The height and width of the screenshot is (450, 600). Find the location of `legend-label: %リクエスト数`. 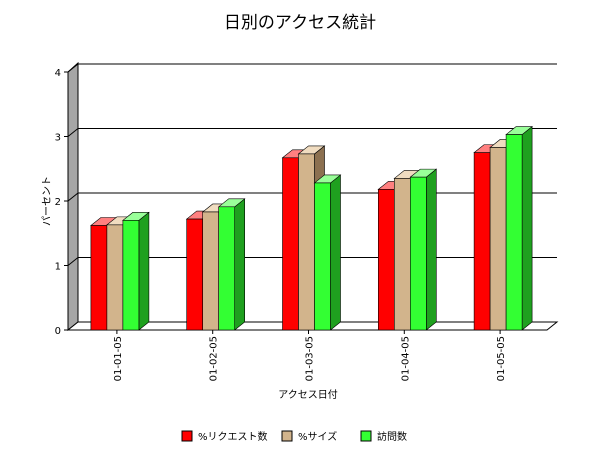

legend-label: %リクエスト数 is located at coordinates (233, 436).